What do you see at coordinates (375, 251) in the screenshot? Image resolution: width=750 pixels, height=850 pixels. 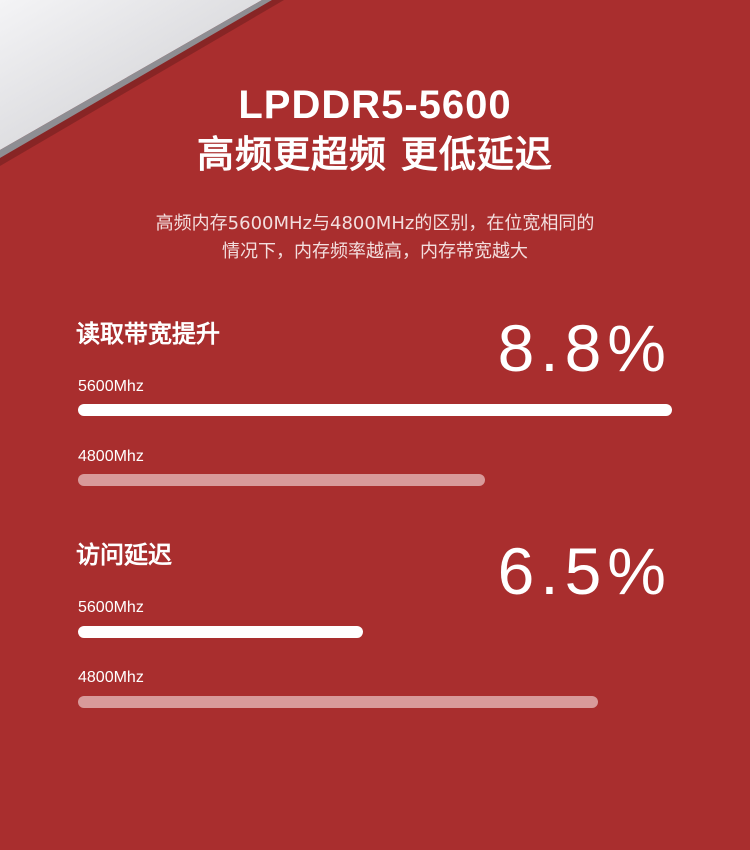 I see `description-line-2: 情况下，内存频率越高，内存带宽越大` at bounding box center [375, 251].